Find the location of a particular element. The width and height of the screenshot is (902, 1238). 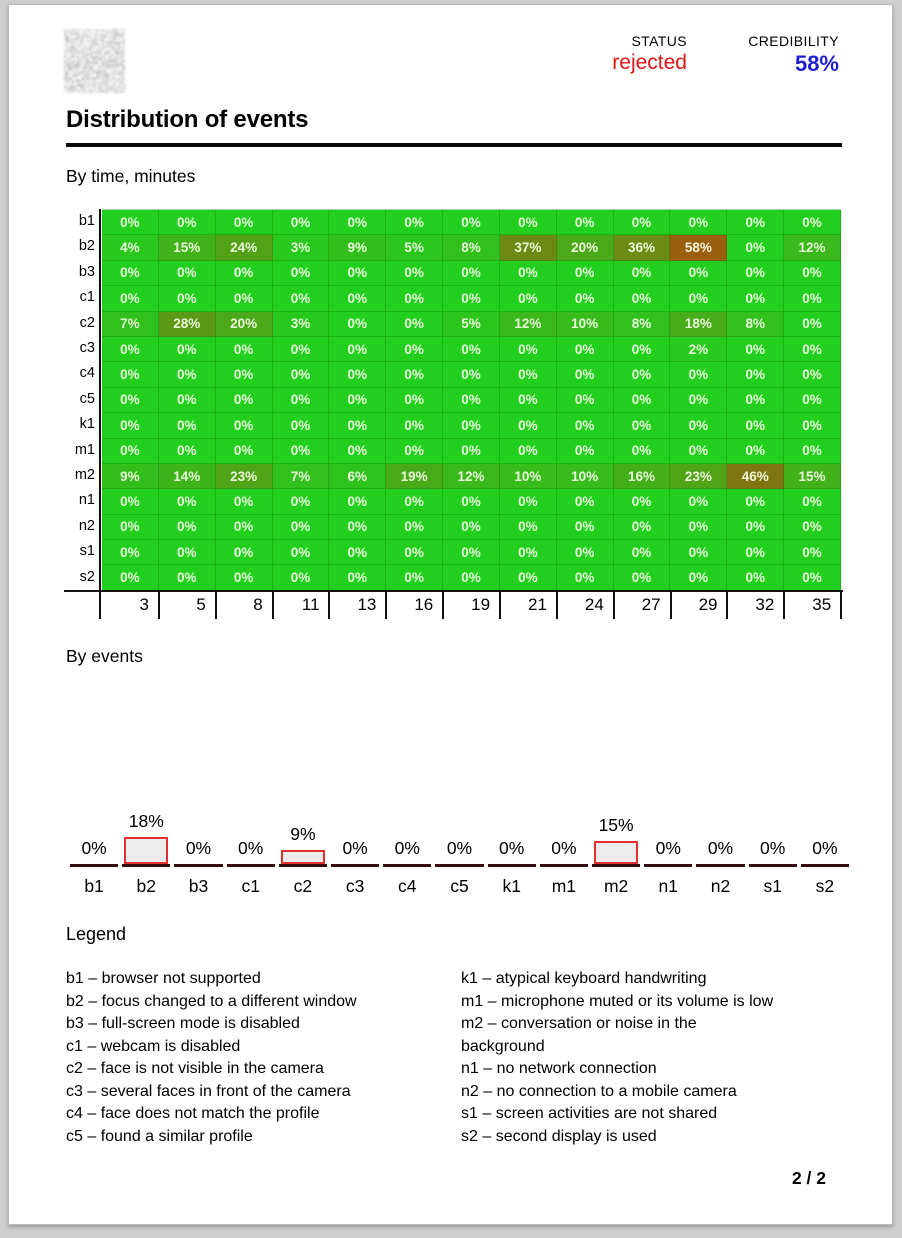

bar-value-label: 0% is located at coordinates (668, 848).